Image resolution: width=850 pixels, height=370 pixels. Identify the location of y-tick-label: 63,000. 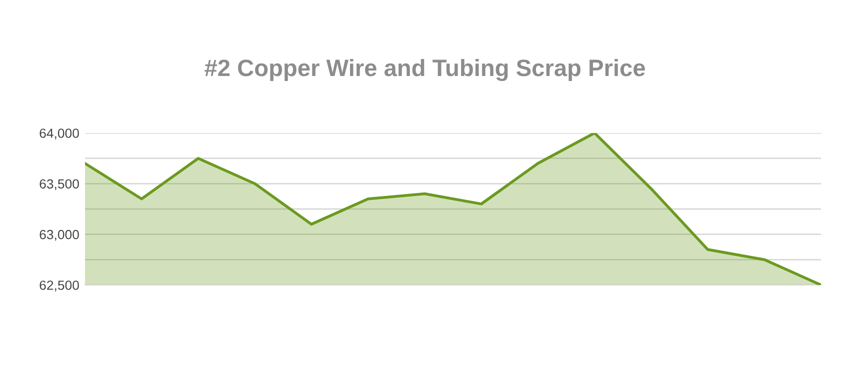
(59, 235).